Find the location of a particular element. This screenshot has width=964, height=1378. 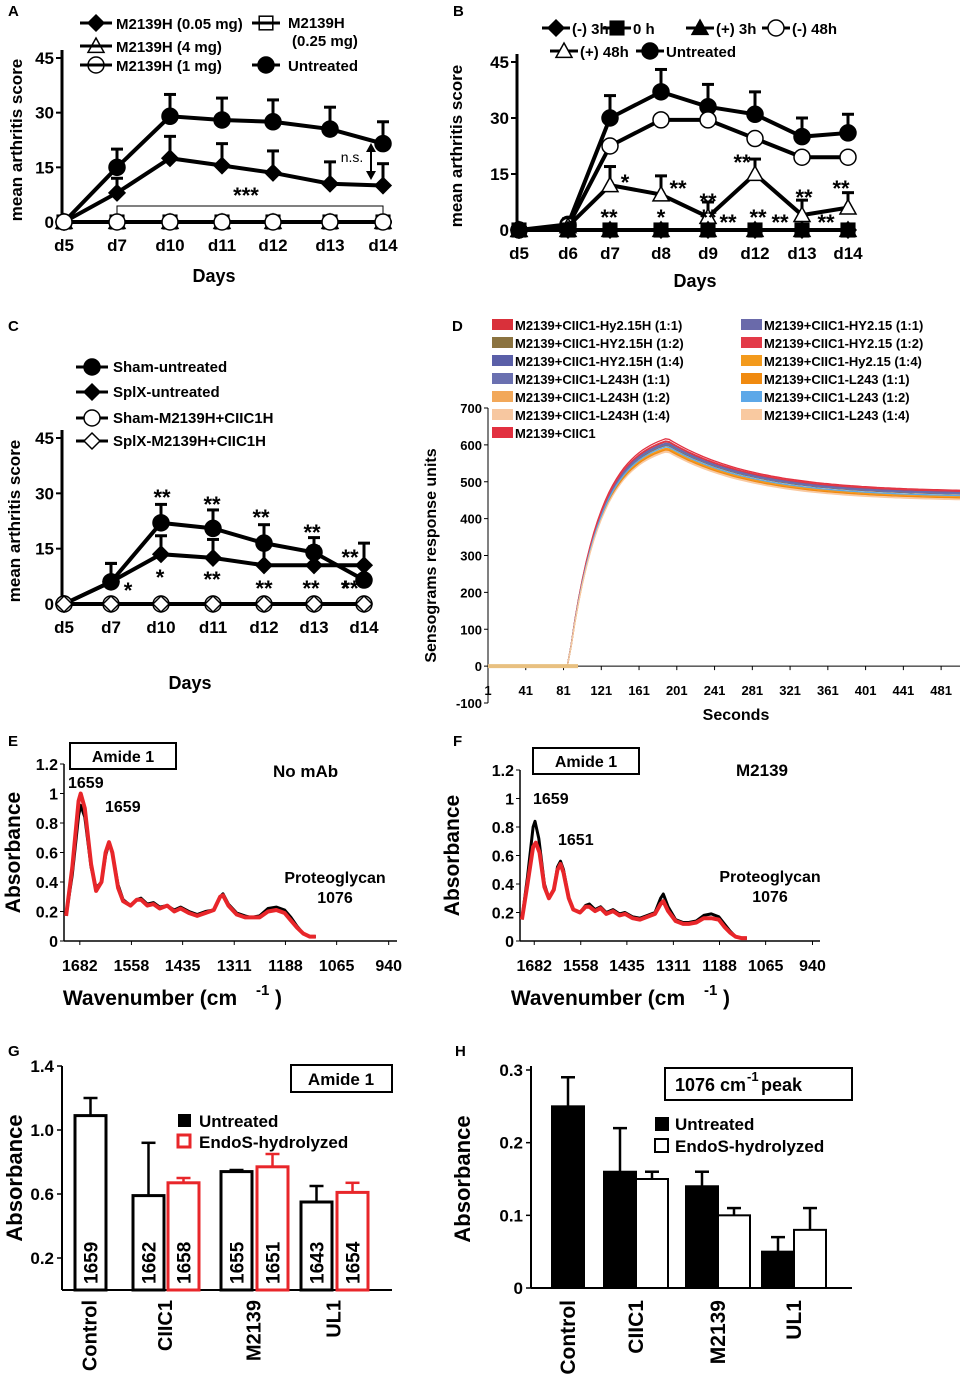

legend-label: M2139+CIIC1-L243H (1:2) is located at coordinates (592, 397).